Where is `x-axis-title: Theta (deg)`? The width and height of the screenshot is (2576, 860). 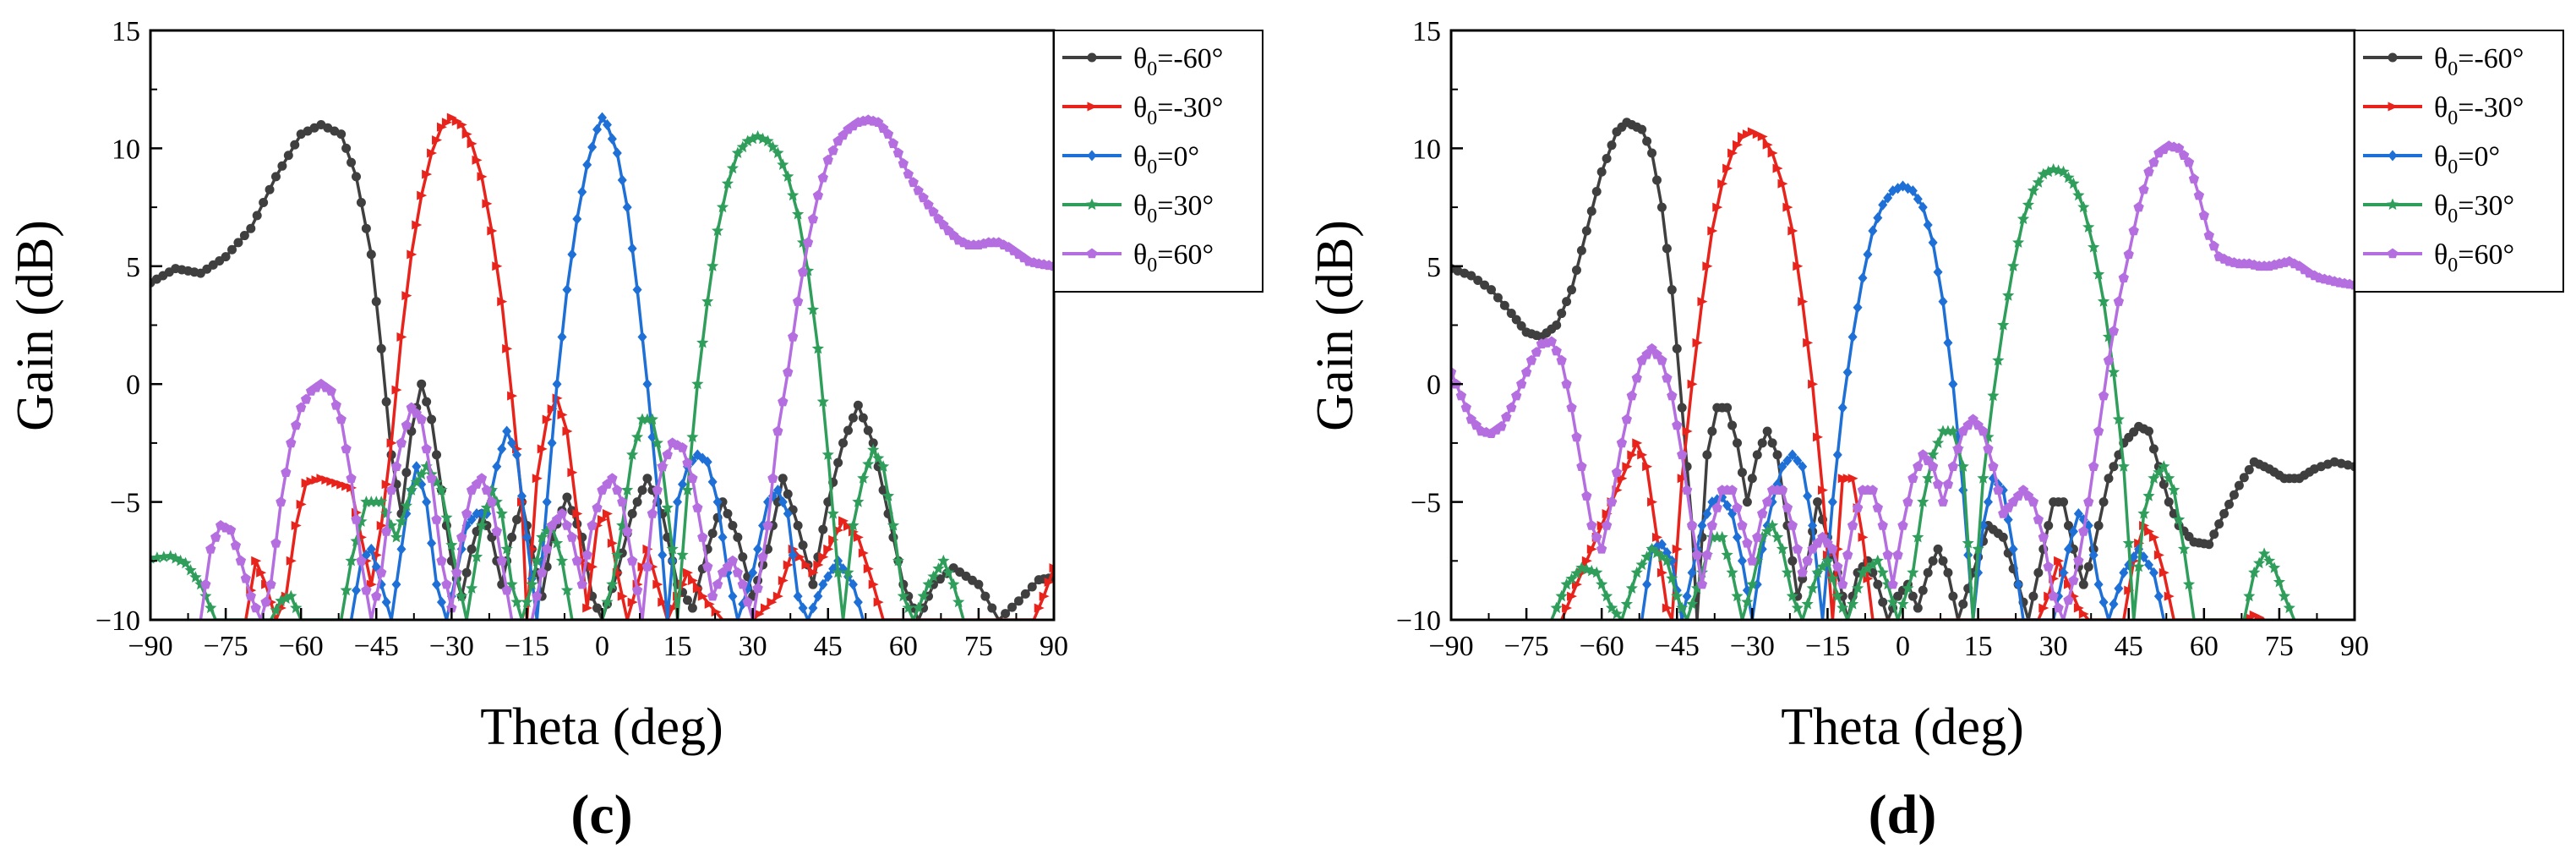
x-axis-title: Theta (deg) is located at coordinates (601, 727).